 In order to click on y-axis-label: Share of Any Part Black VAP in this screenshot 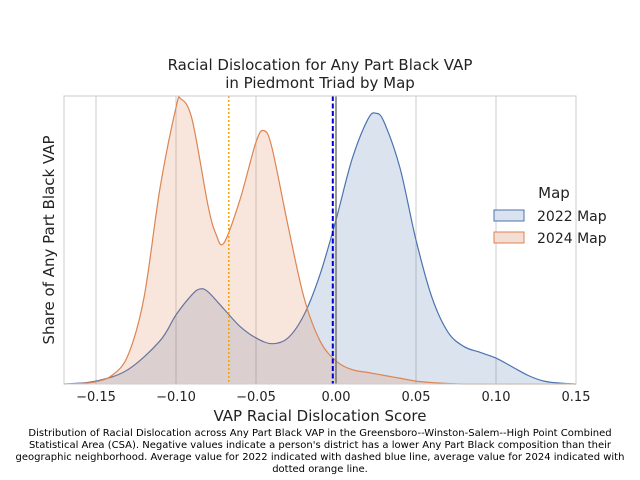, I will do `click(49, 239)`.